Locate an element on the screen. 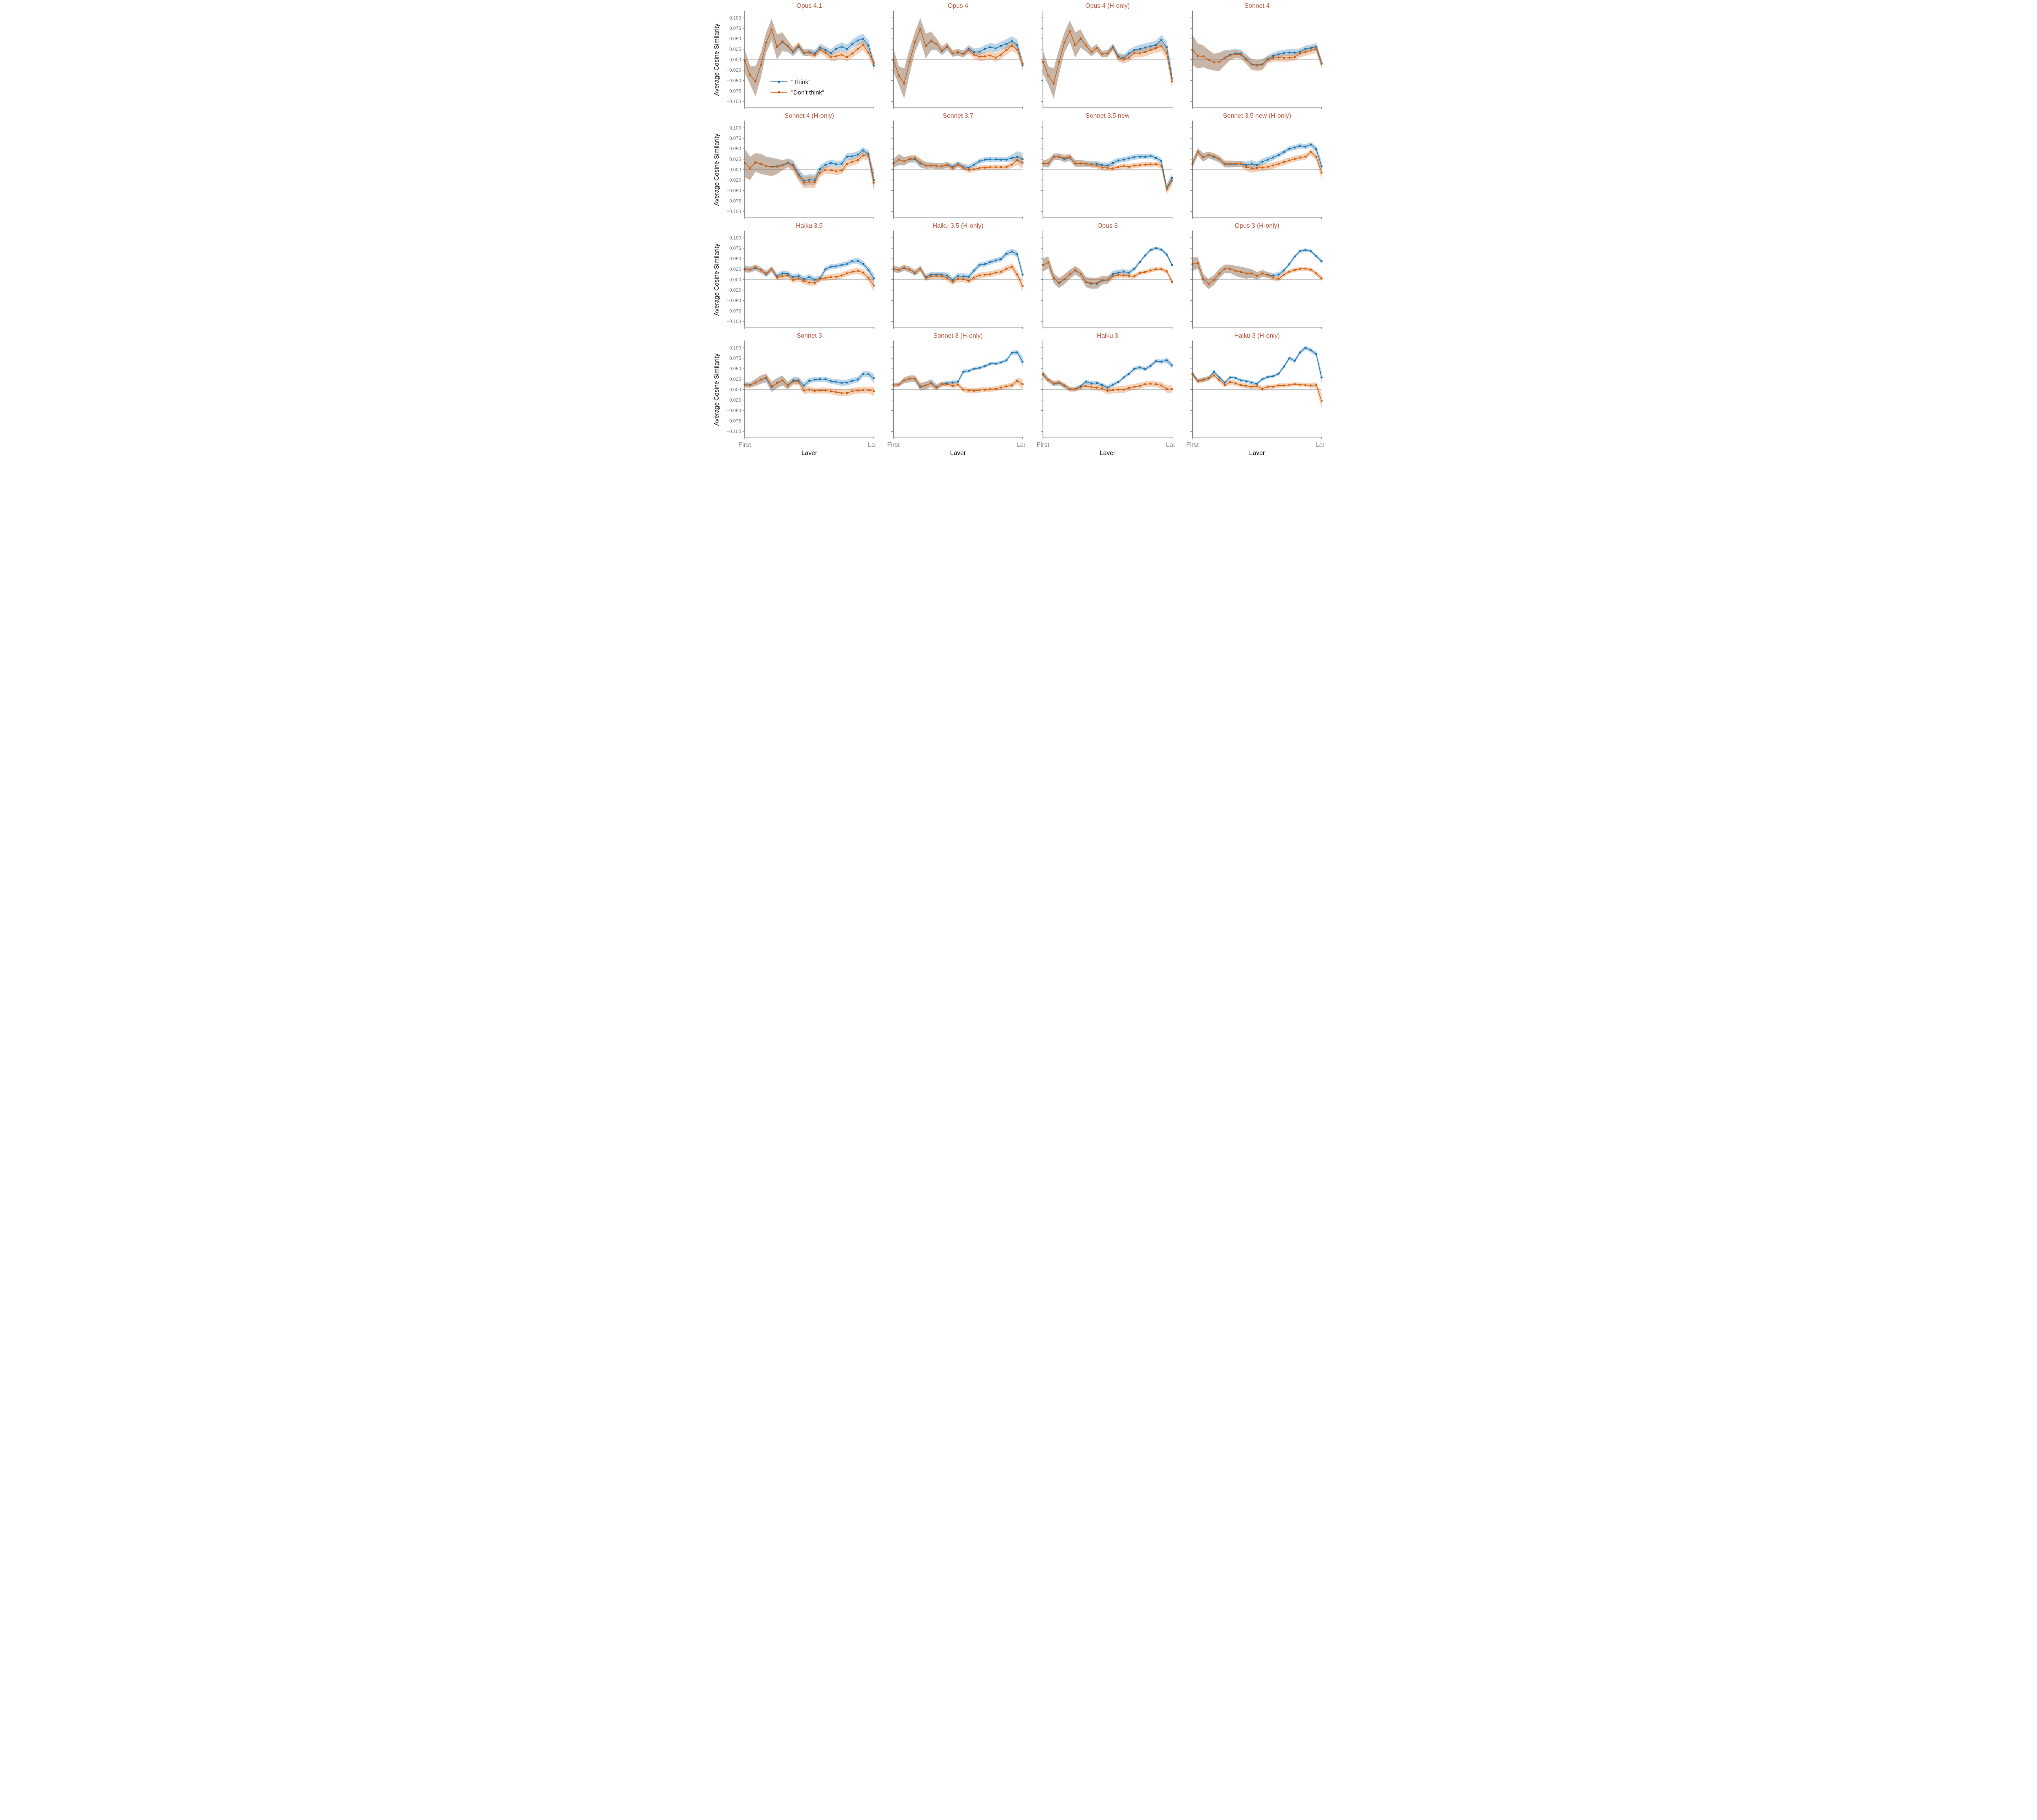 This screenshot has width=2037, height=1820. y-tick-label: −0.100 is located at coordinates (734, 212).